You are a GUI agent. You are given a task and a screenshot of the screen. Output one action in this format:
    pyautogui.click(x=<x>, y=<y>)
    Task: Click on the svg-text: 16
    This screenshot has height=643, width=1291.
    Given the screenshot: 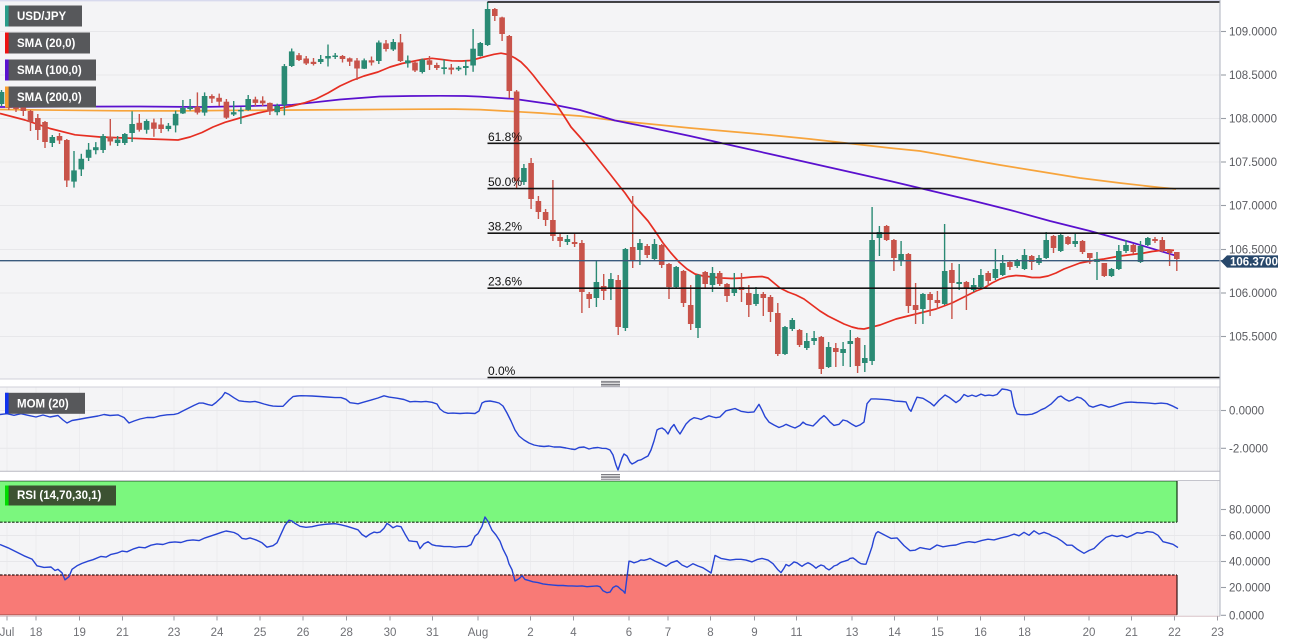 What is the action you would take?
    pyautogui.click(x=980, y=633)
    